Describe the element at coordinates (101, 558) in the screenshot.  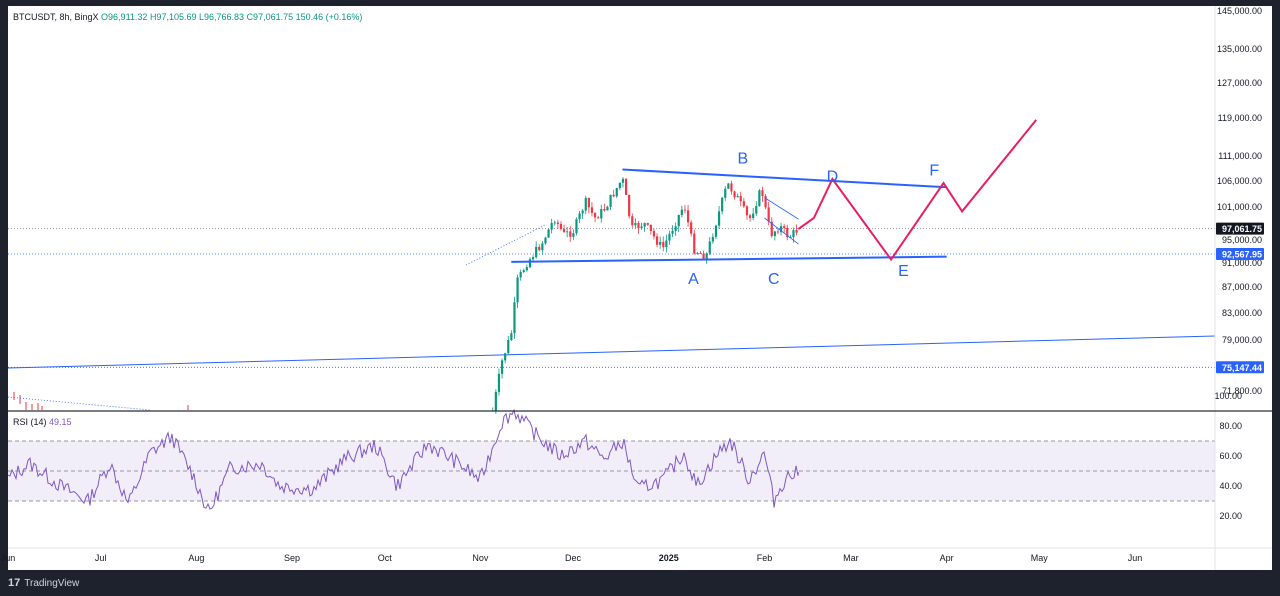
I see `time-tick-label: Jul` at that location.